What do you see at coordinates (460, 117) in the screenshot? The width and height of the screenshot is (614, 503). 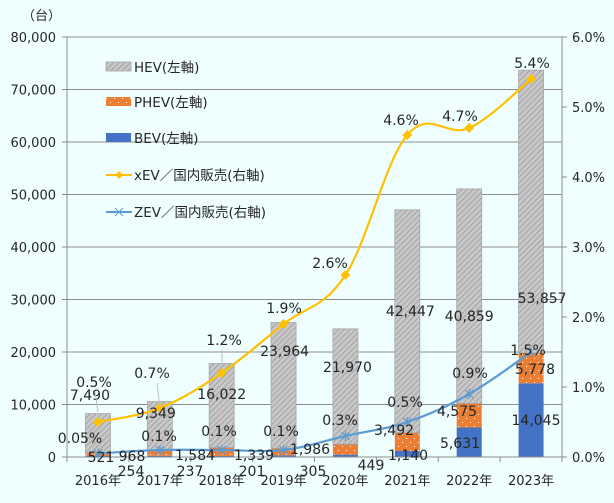 I see `xev-share-label: 4.7%` at bounding box center [460, 117].